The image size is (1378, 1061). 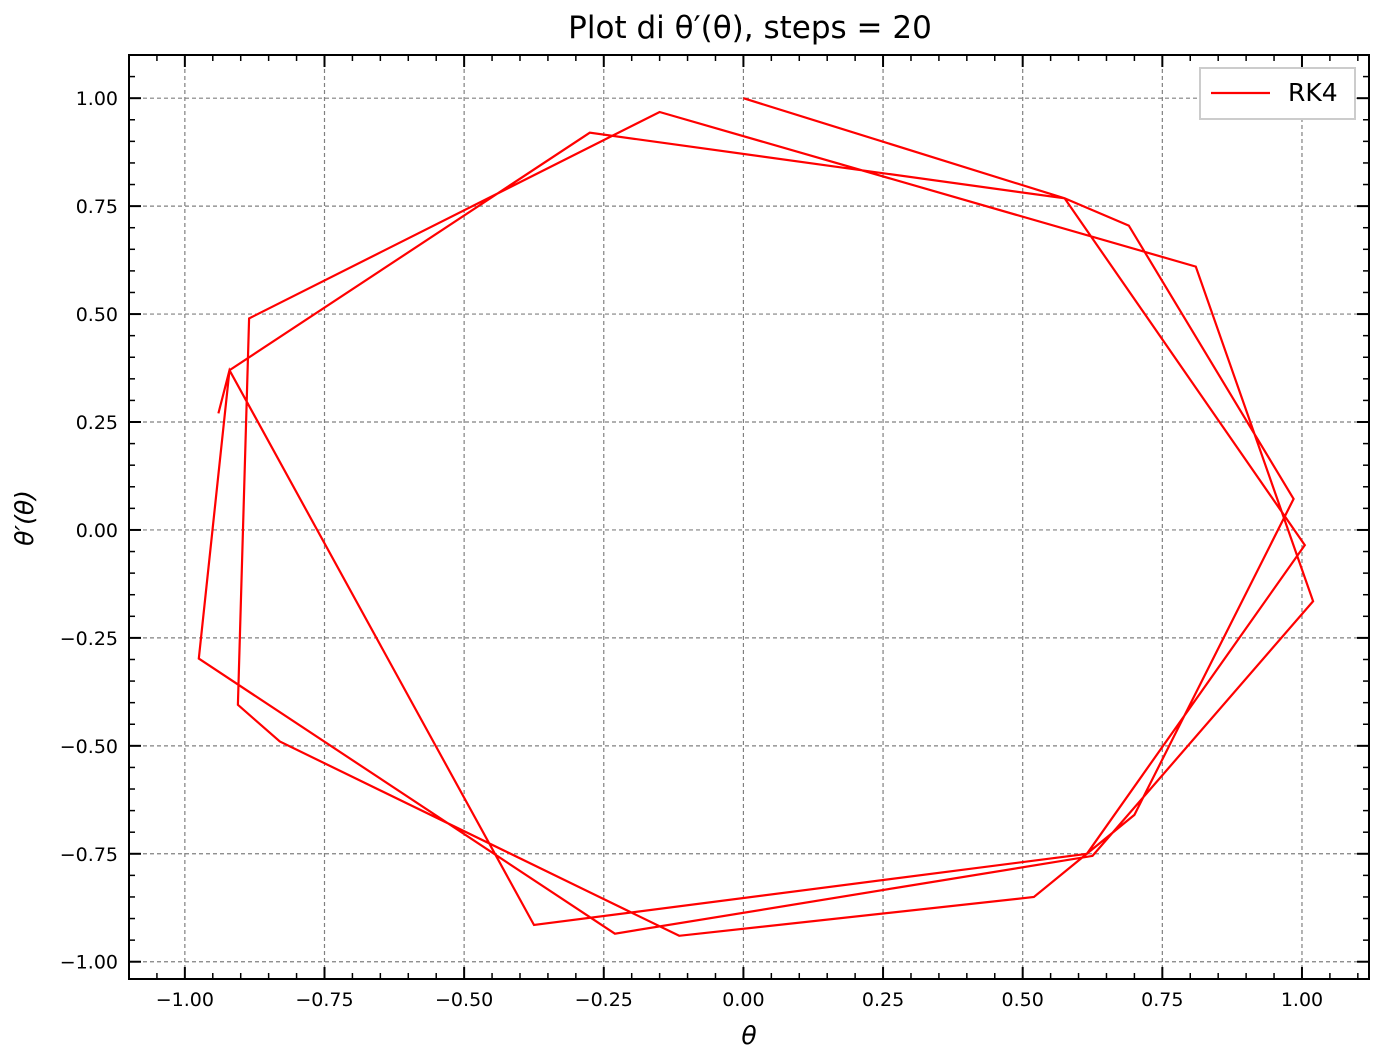 I want to click on x-tick-label: 0.75, so click(x=1162, y=1000).